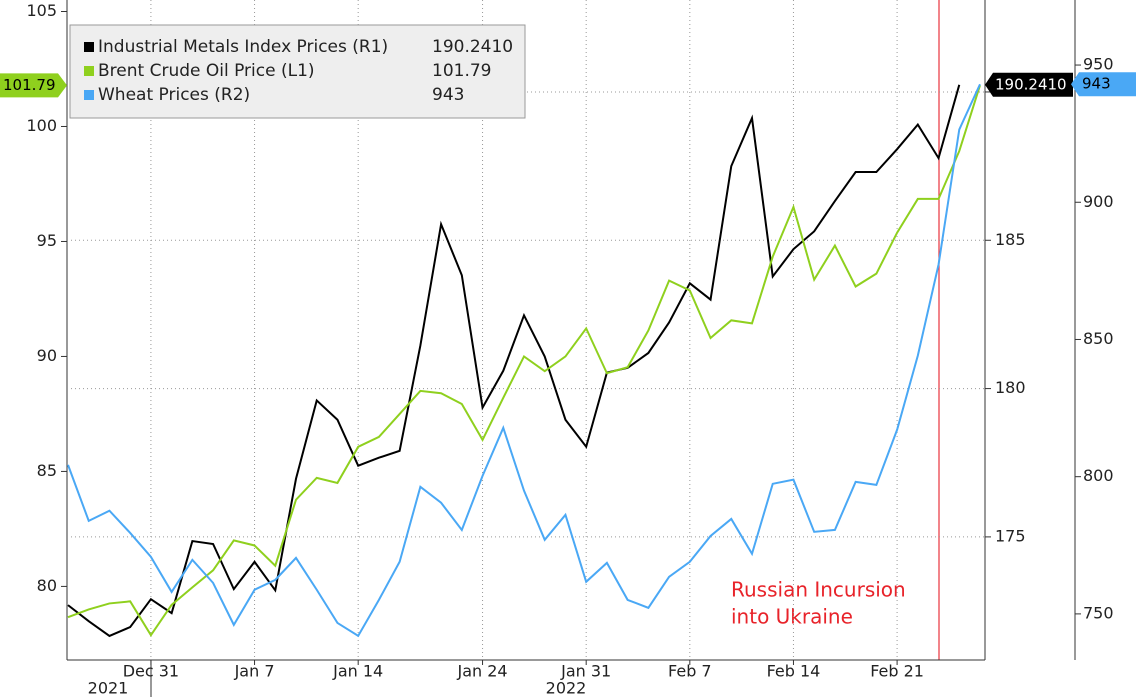 The width and height of the screenshot is (1136, 697). I want to click on legend-label: Brent Crude Oil Price (L1), so click(206, 71).